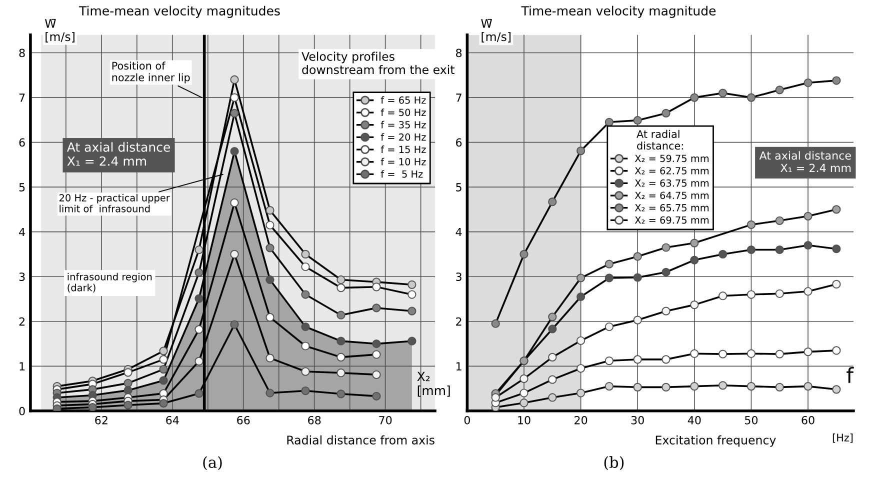 Image resolution: width=870 pixels, height=484 pixels. I want to click on legend-label: X₂ = 63.75 mm, so click(671, 183).